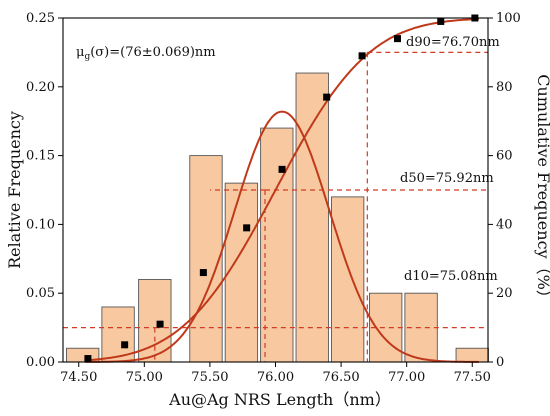  Describe the element at coordinates (40, 156) in the screenshot. I see `y-left-tick-label: 0.15` at that location.